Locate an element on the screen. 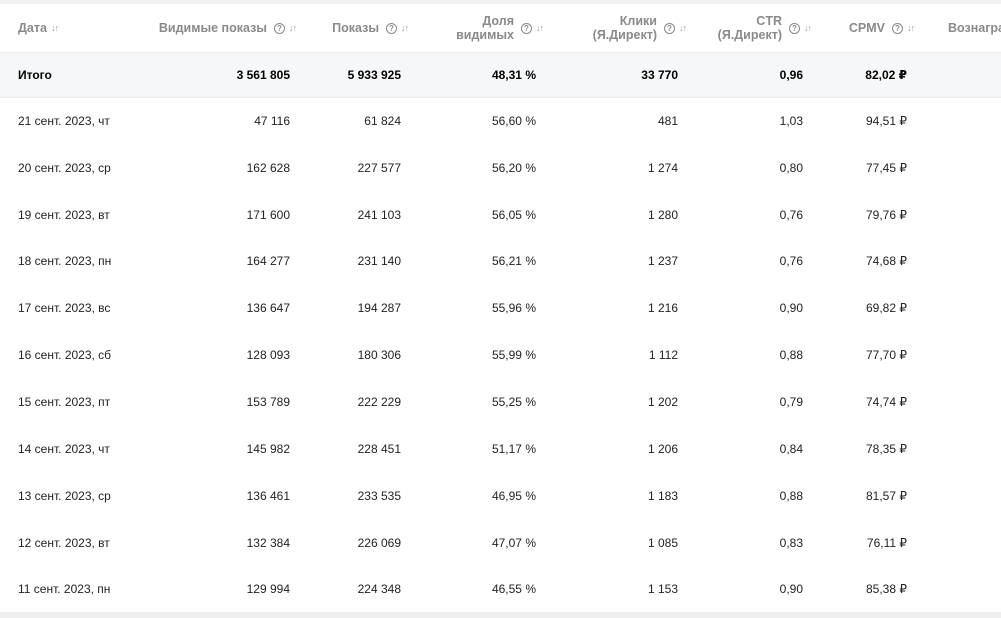  header-ctr-line2: (Я.Директ) is located at coordinates (749, 35).